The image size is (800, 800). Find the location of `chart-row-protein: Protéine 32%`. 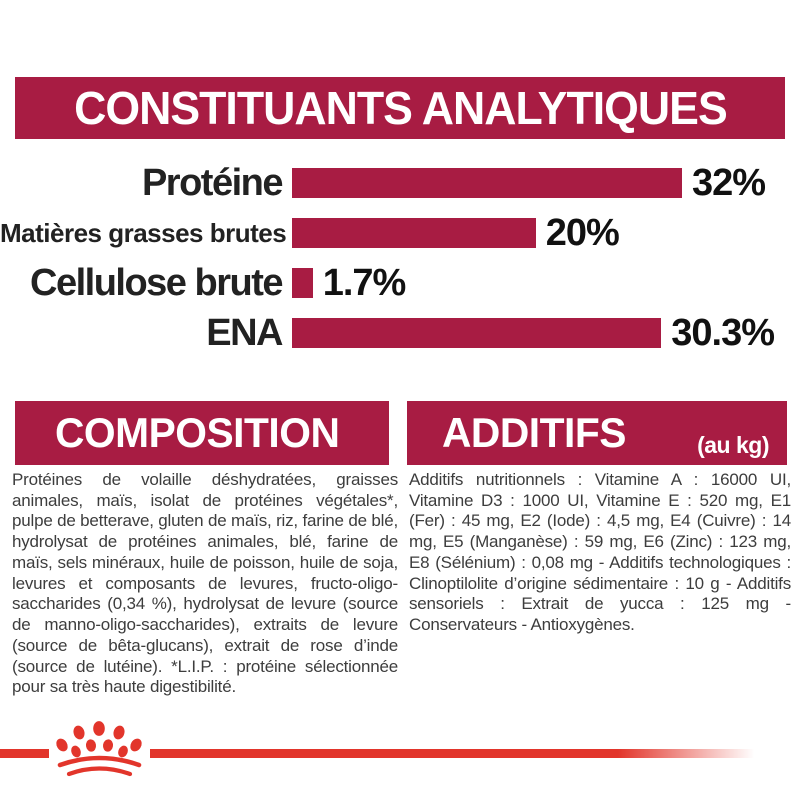

chart-row-protein: Protéine 32% is located at coordinates (400, 183).